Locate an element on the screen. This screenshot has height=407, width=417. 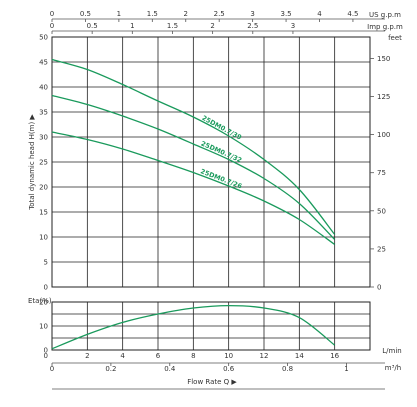
lpm-tick-label: 14 is located at coordinates (299, 356).